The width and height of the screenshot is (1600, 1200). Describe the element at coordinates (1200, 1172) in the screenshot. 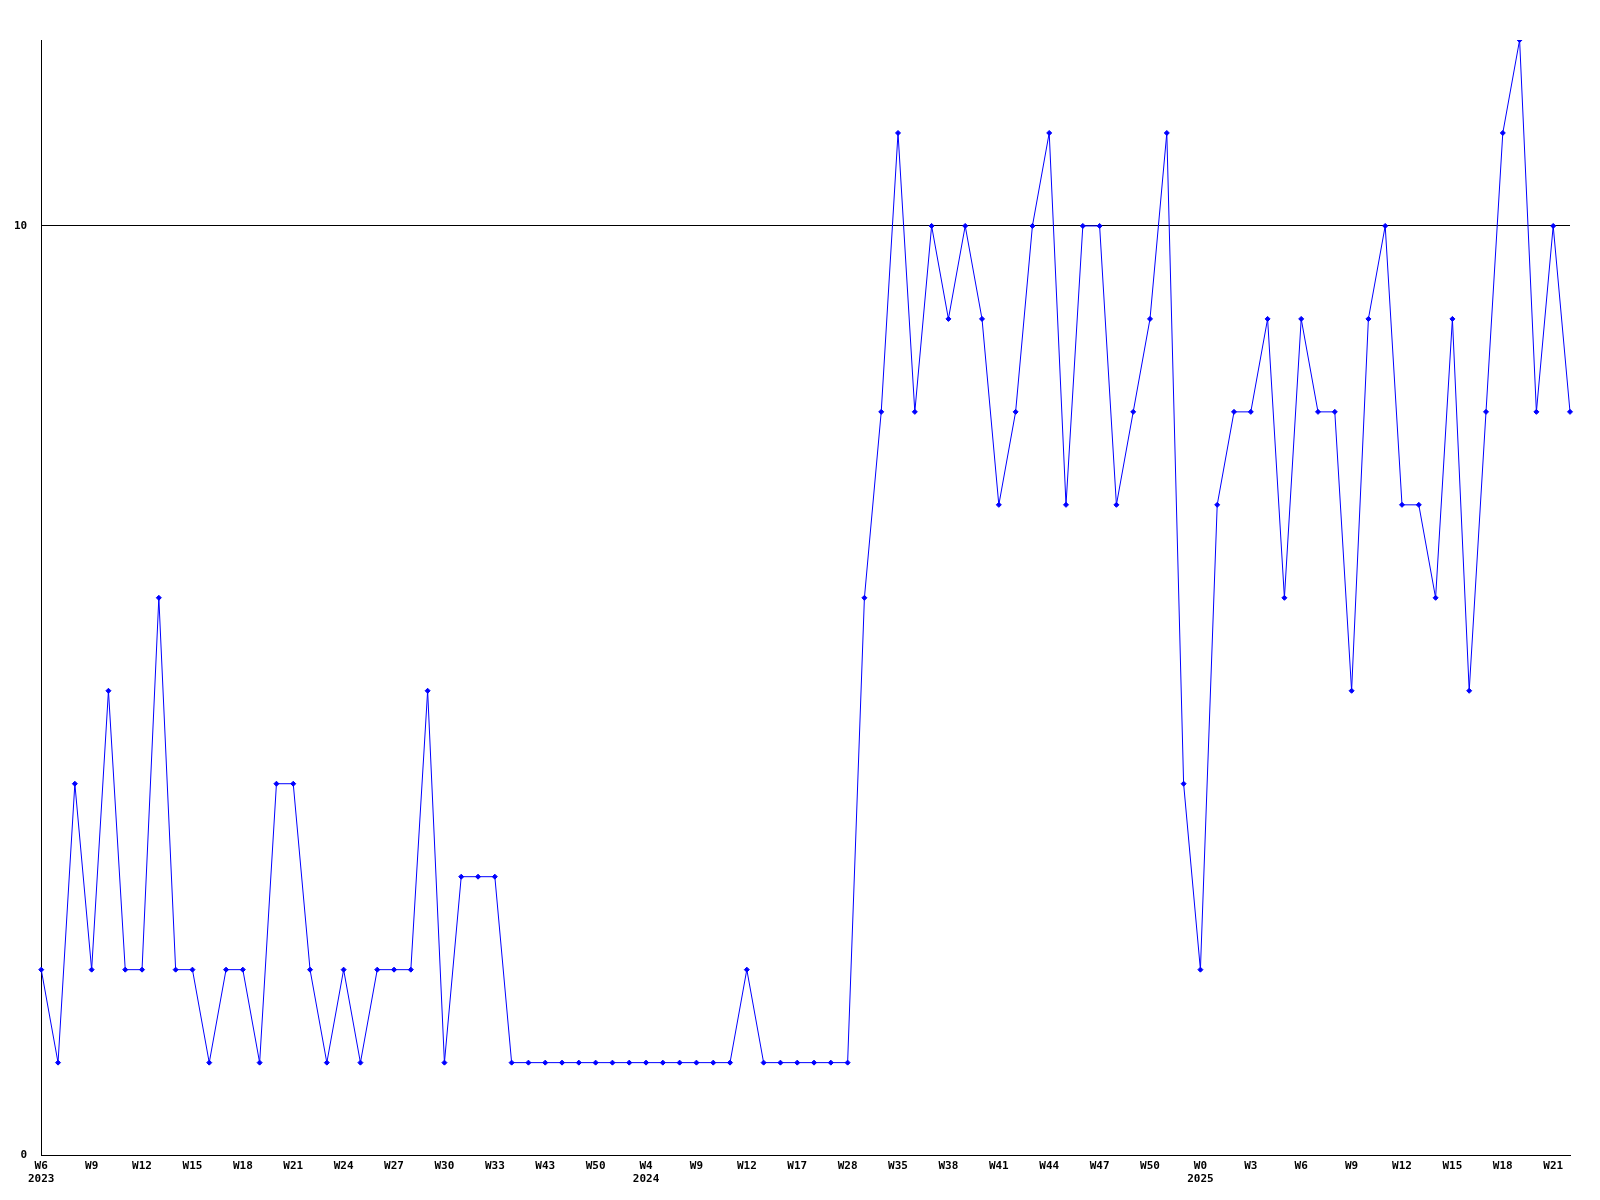

I see `x-tick-label: W0 2025` at that location.